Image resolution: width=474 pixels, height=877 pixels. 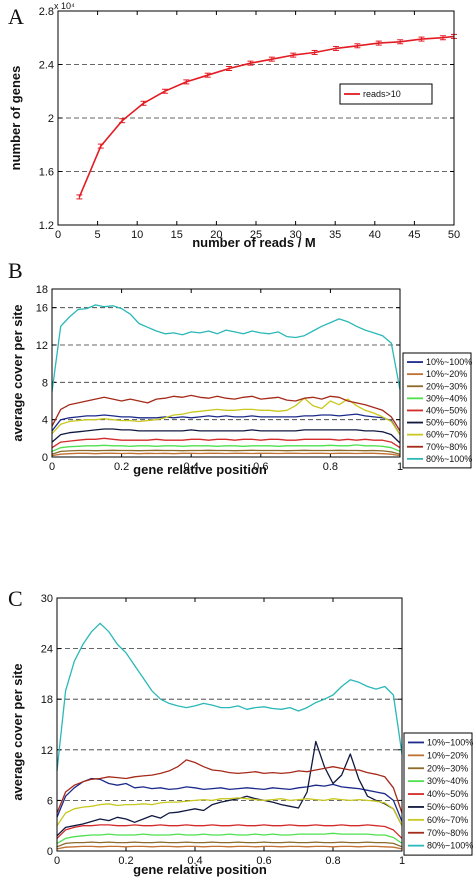 What do you see at coordinates (42, 309) in the screenshot?
I see `y-tick-label: 16` at bounding box center [42, 309].